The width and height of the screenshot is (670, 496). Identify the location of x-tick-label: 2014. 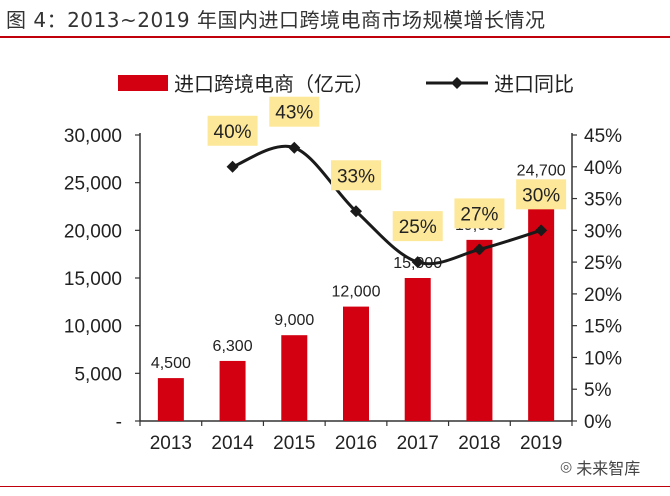
(232, 443).